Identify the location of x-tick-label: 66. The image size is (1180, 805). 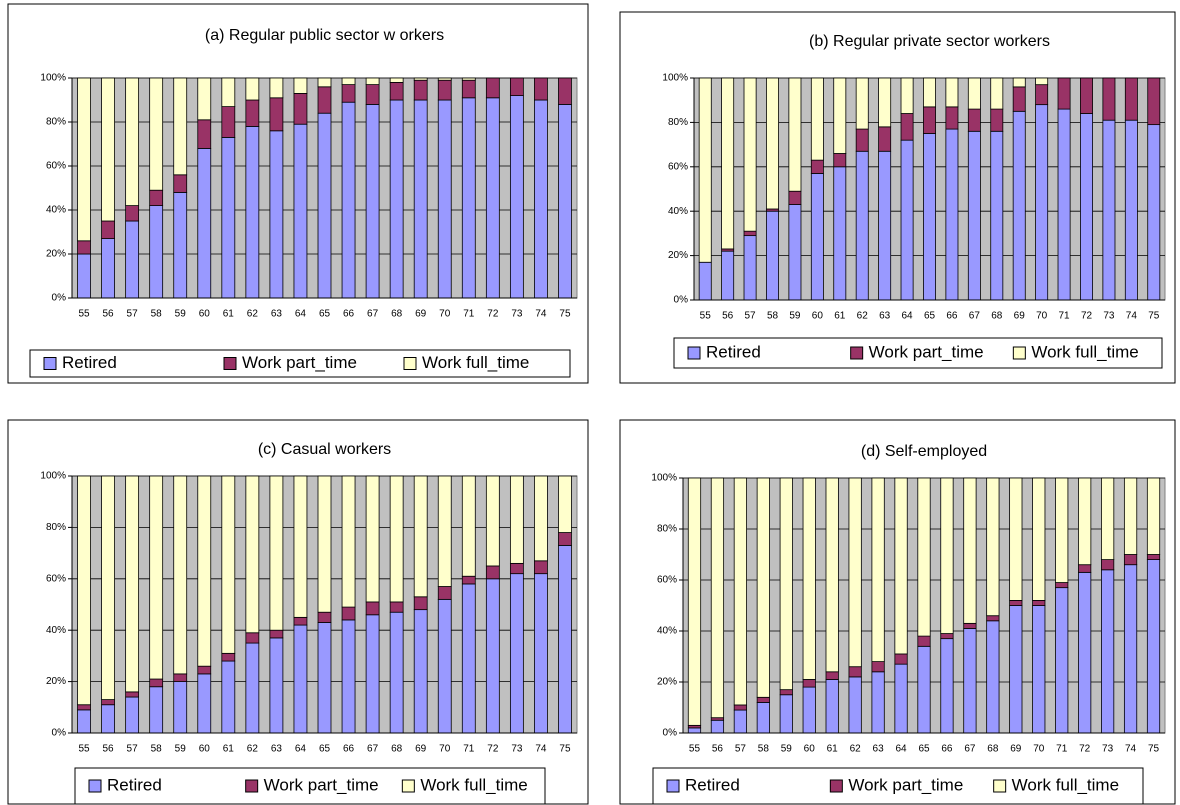
(349, 749).